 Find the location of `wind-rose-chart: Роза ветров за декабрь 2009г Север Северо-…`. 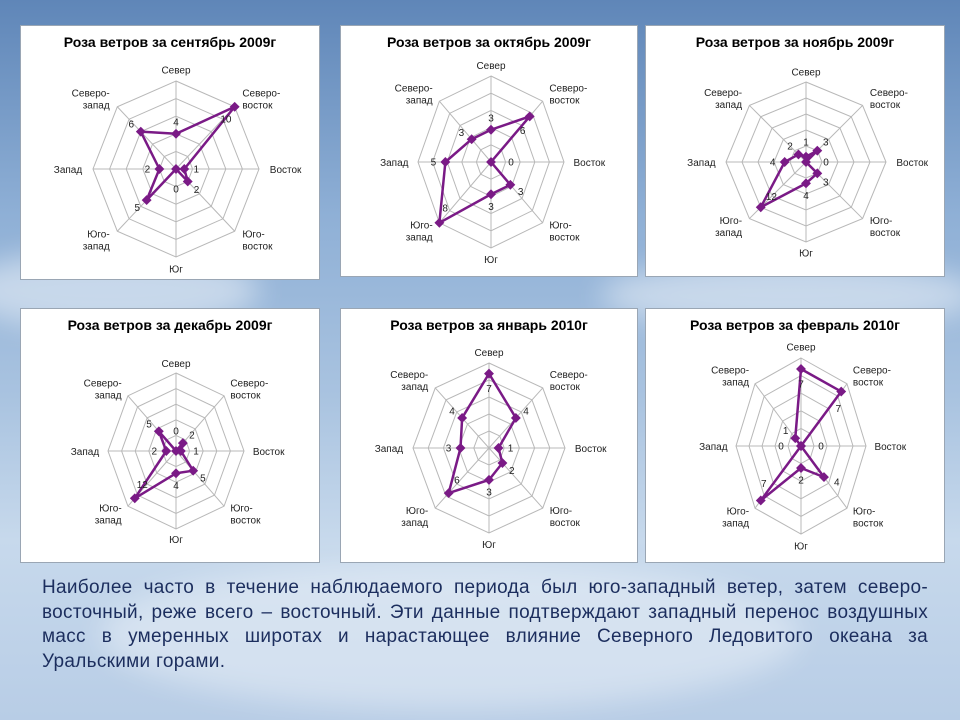

wind-rose-chart: Роза ветров за декабрь 2009г Север Северо-… is located at coordinates (170, 435).